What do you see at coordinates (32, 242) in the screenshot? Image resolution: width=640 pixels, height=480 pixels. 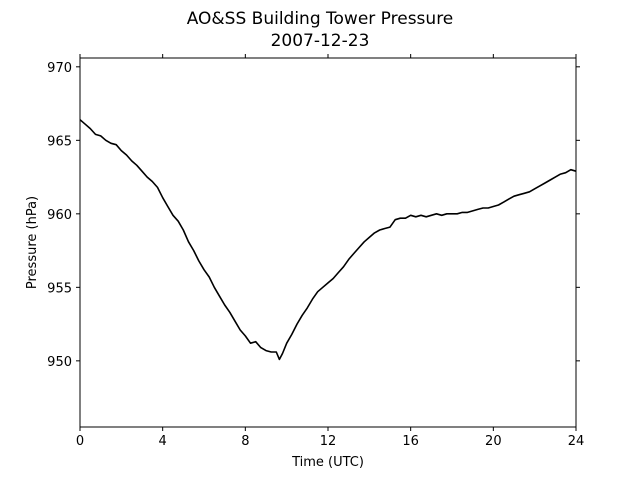 I see `y-axis-label: Pressure (hPa)` at bounding box center [32, 242].